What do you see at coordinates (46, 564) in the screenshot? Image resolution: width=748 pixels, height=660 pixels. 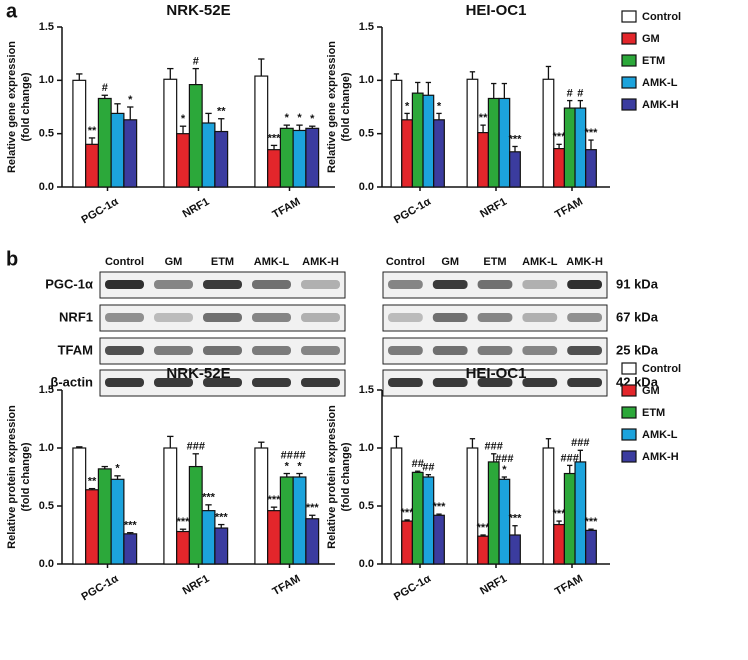 I see `y-tick-label: 0.0` at bounding box center [46, 564].